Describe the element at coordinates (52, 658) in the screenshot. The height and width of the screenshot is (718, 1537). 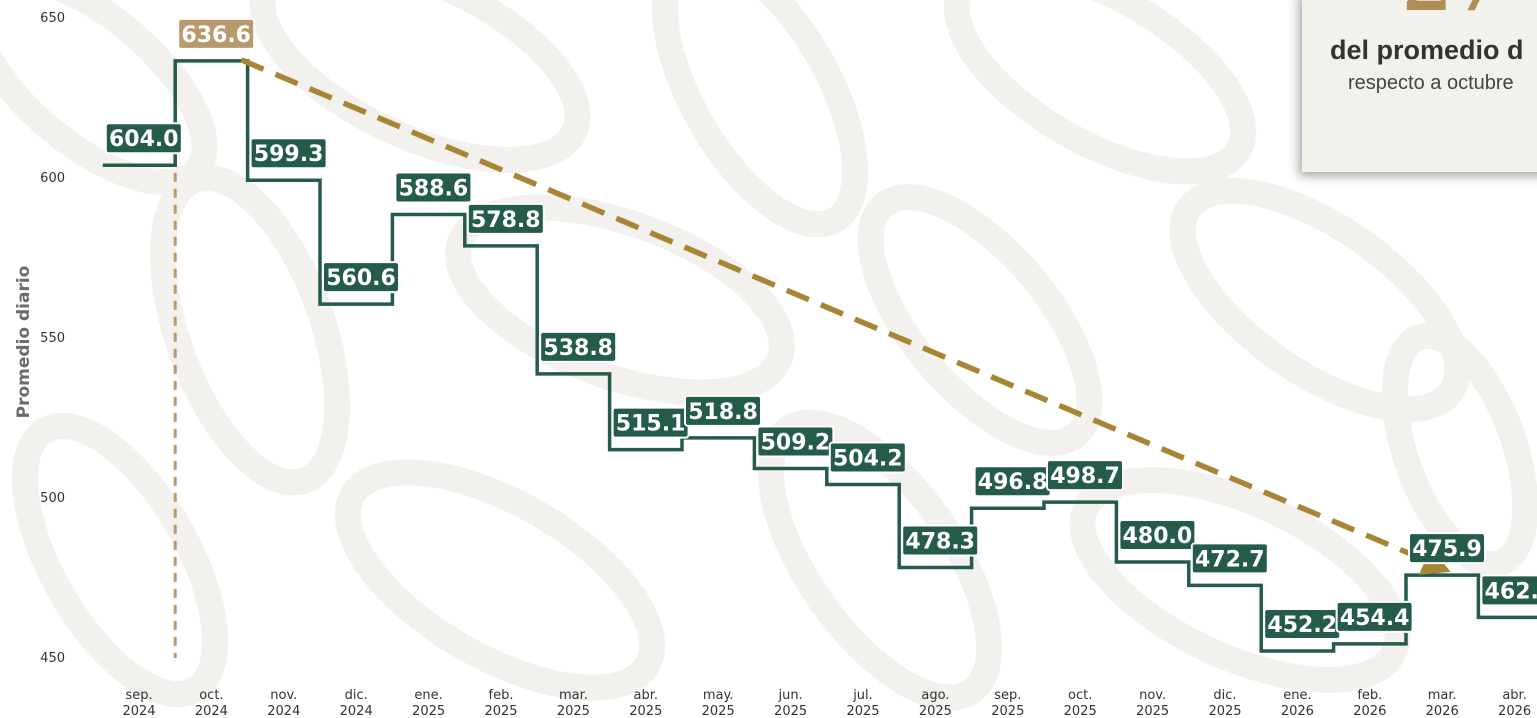
I see `y-tick-label: 450` at that location.